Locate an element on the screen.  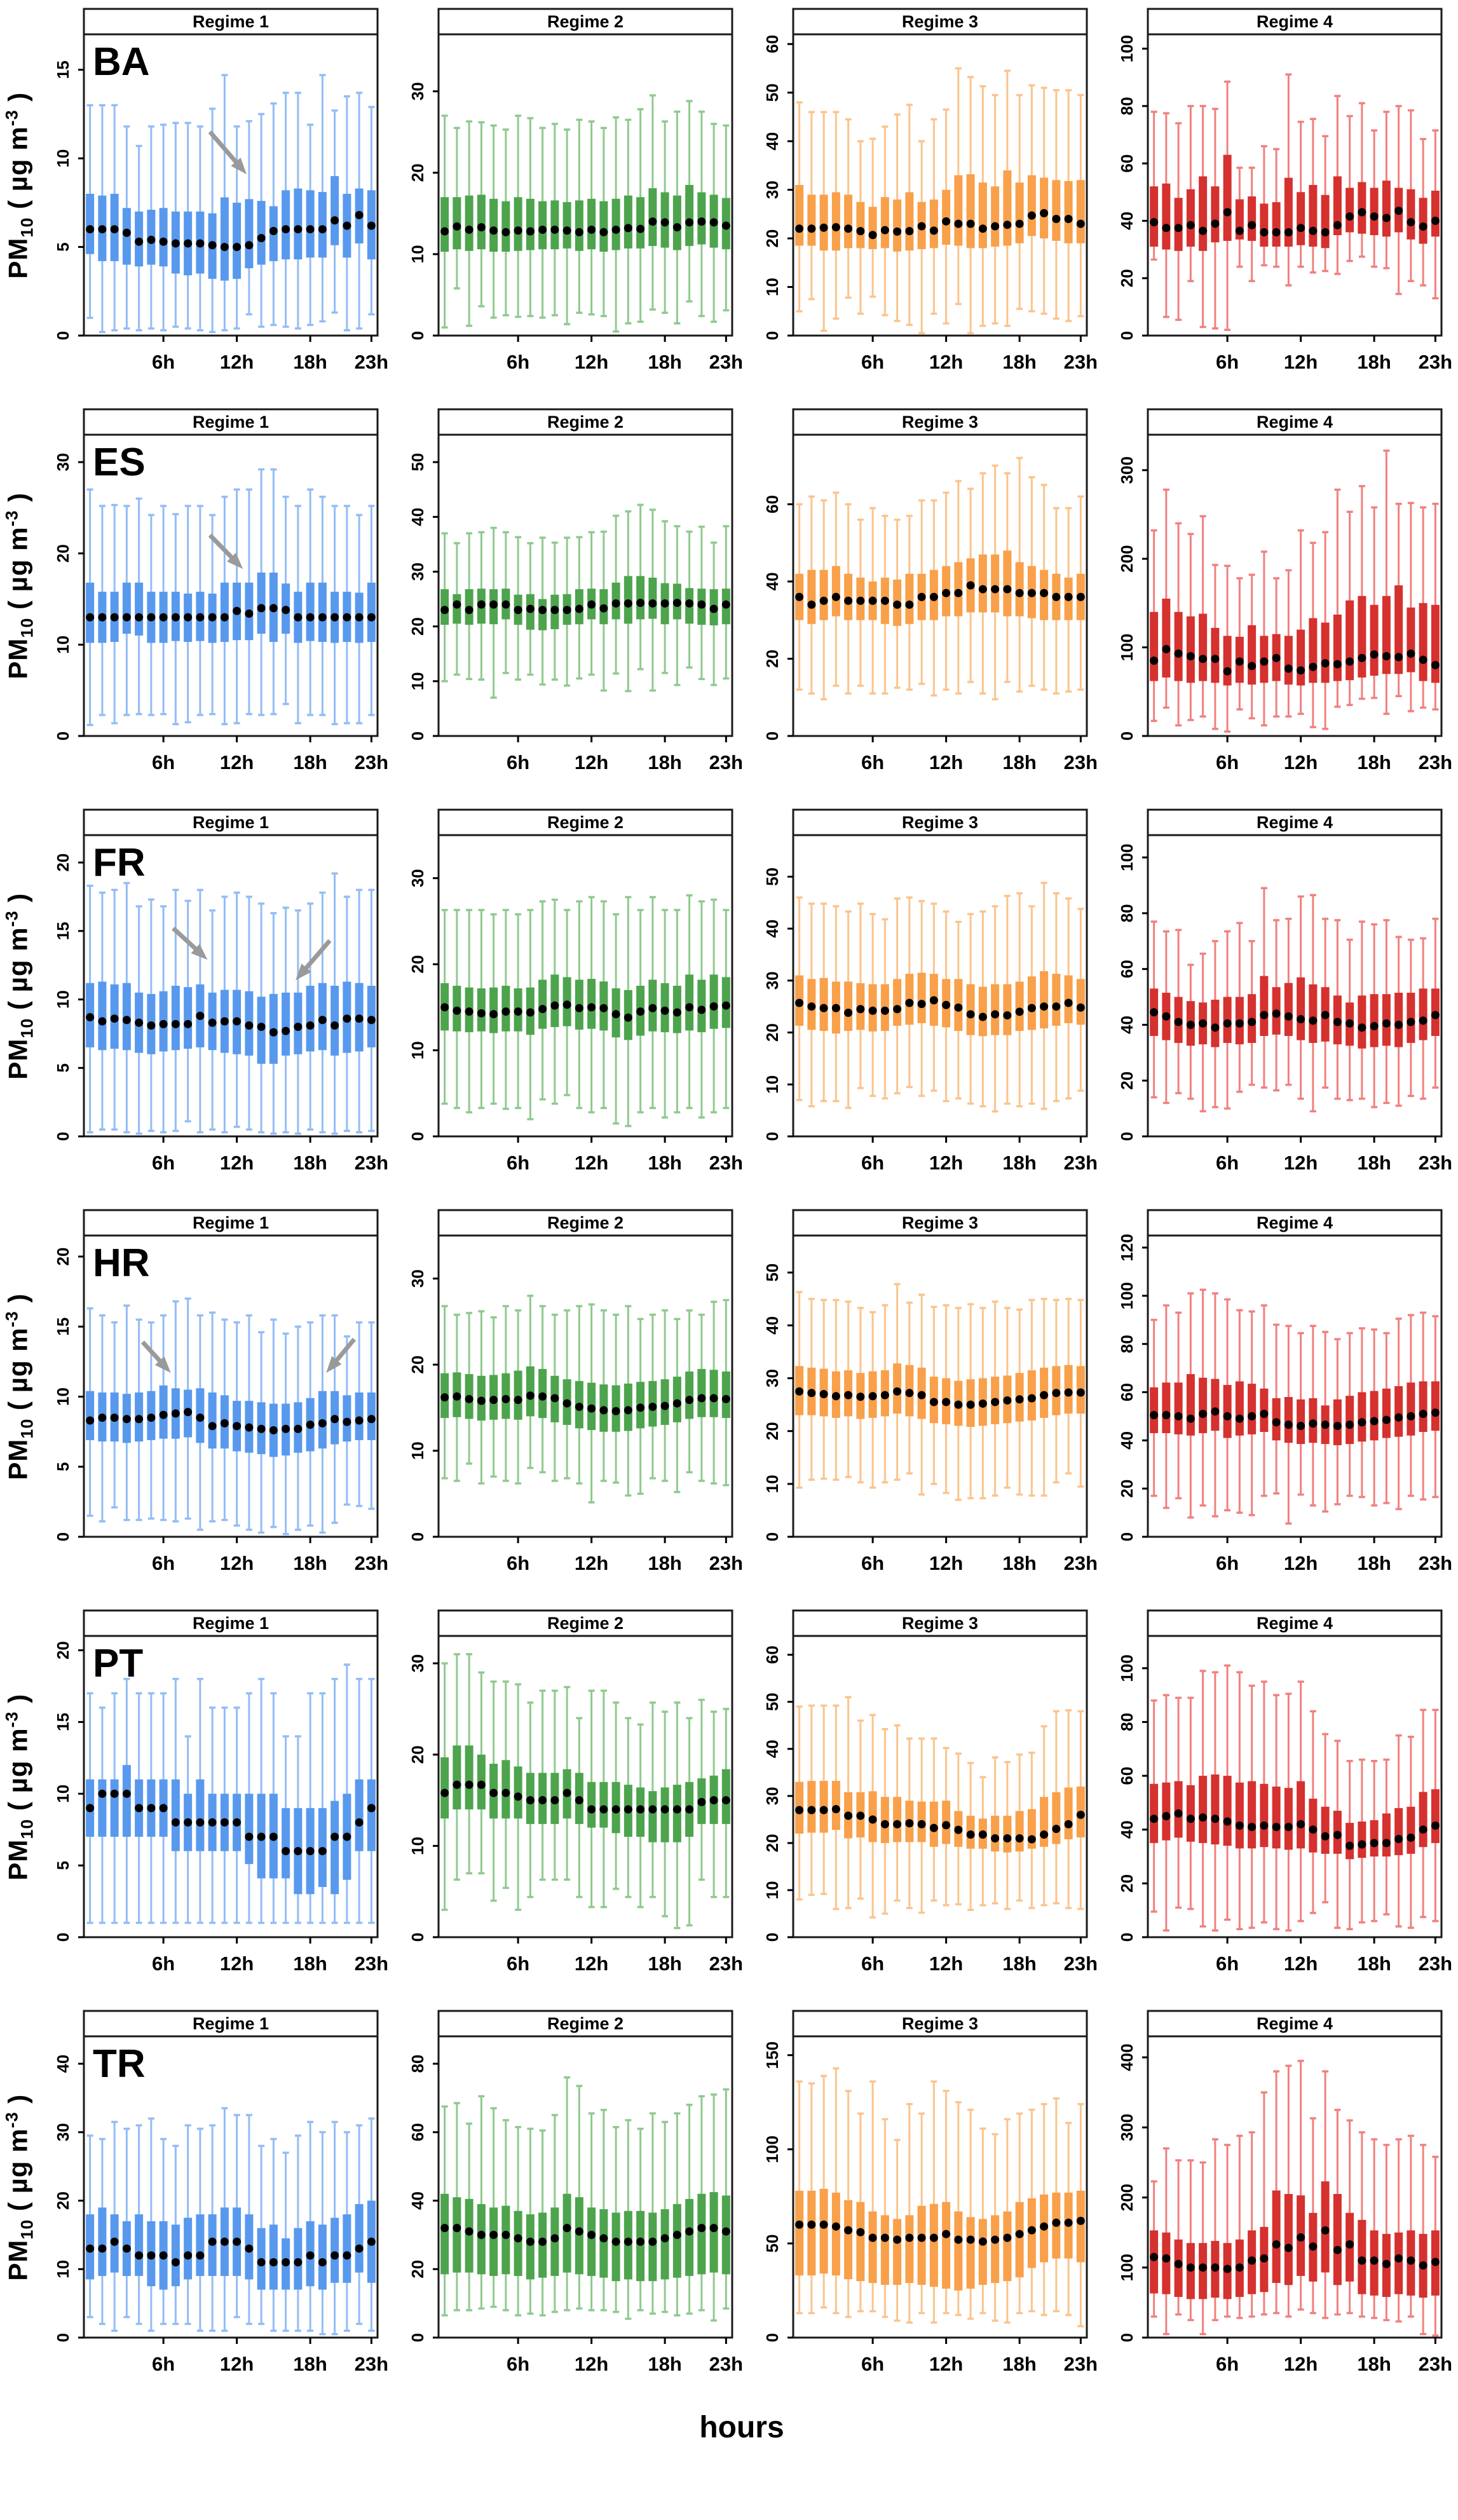
x-axis-title: hours is located at coordinates (741, 2427).